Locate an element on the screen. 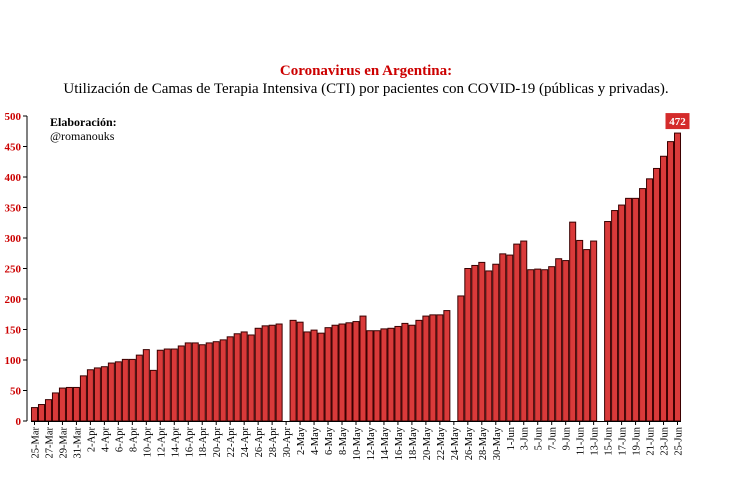  y-axis: 0 50 100 150 200 250 300 350 400 450 500 is located at coordinates (16, 269).